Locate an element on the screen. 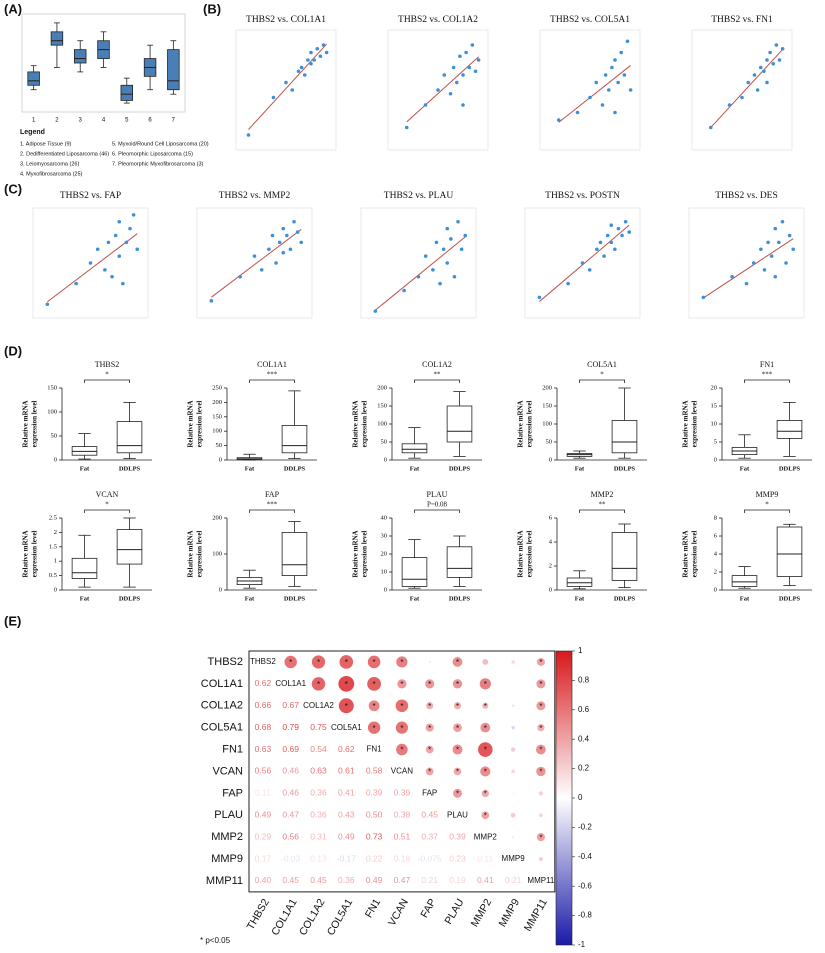 The image size is (825, 953). colorbar-tick-label: -0.8 is located at coordinates (585, 915).